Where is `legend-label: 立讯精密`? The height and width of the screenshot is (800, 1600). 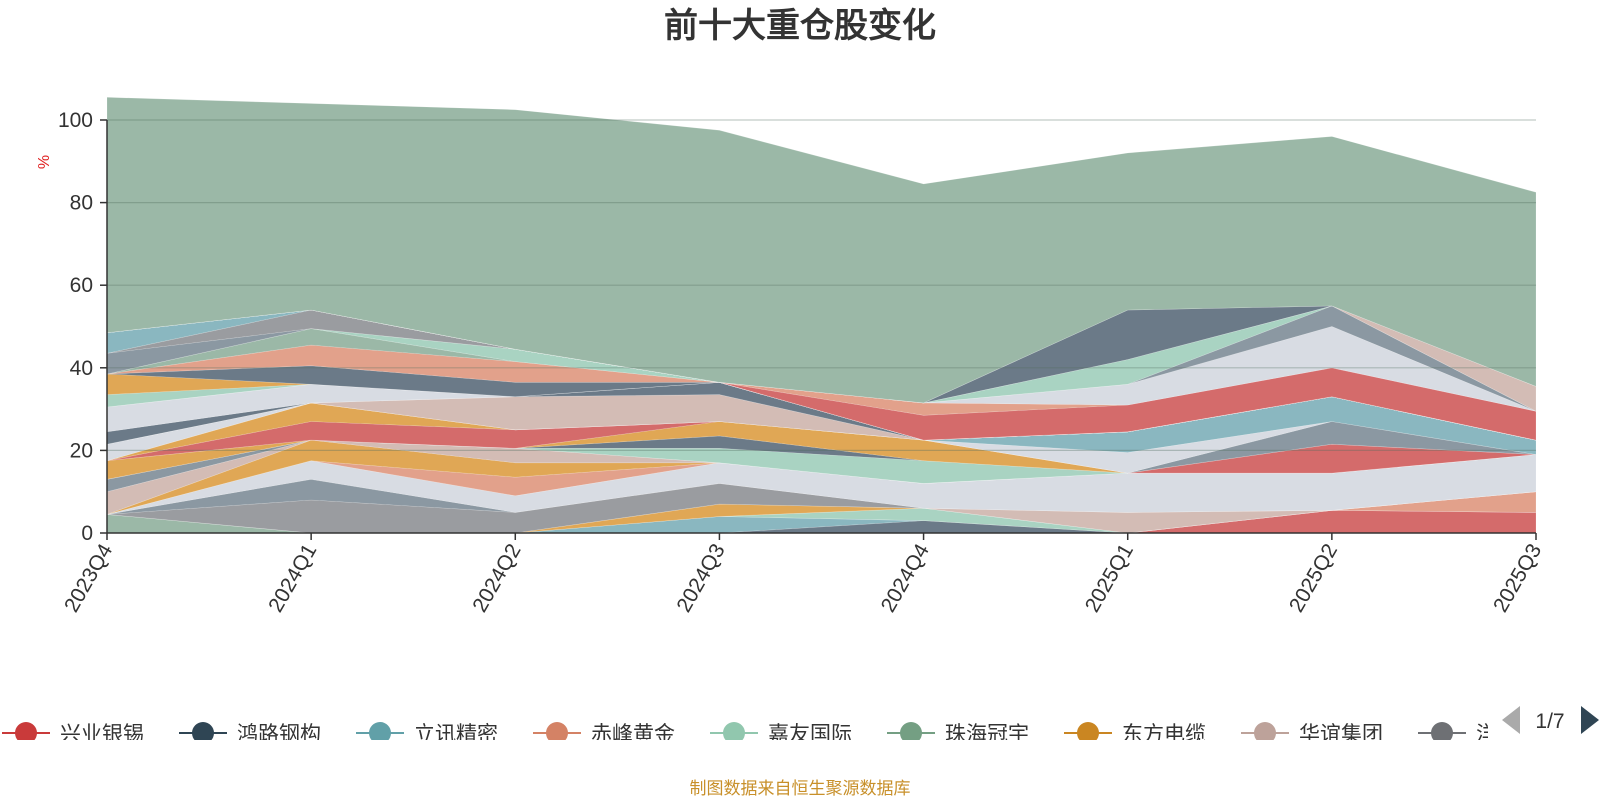 legend-label: 立讯精密 is located at coordinates (456, 734).